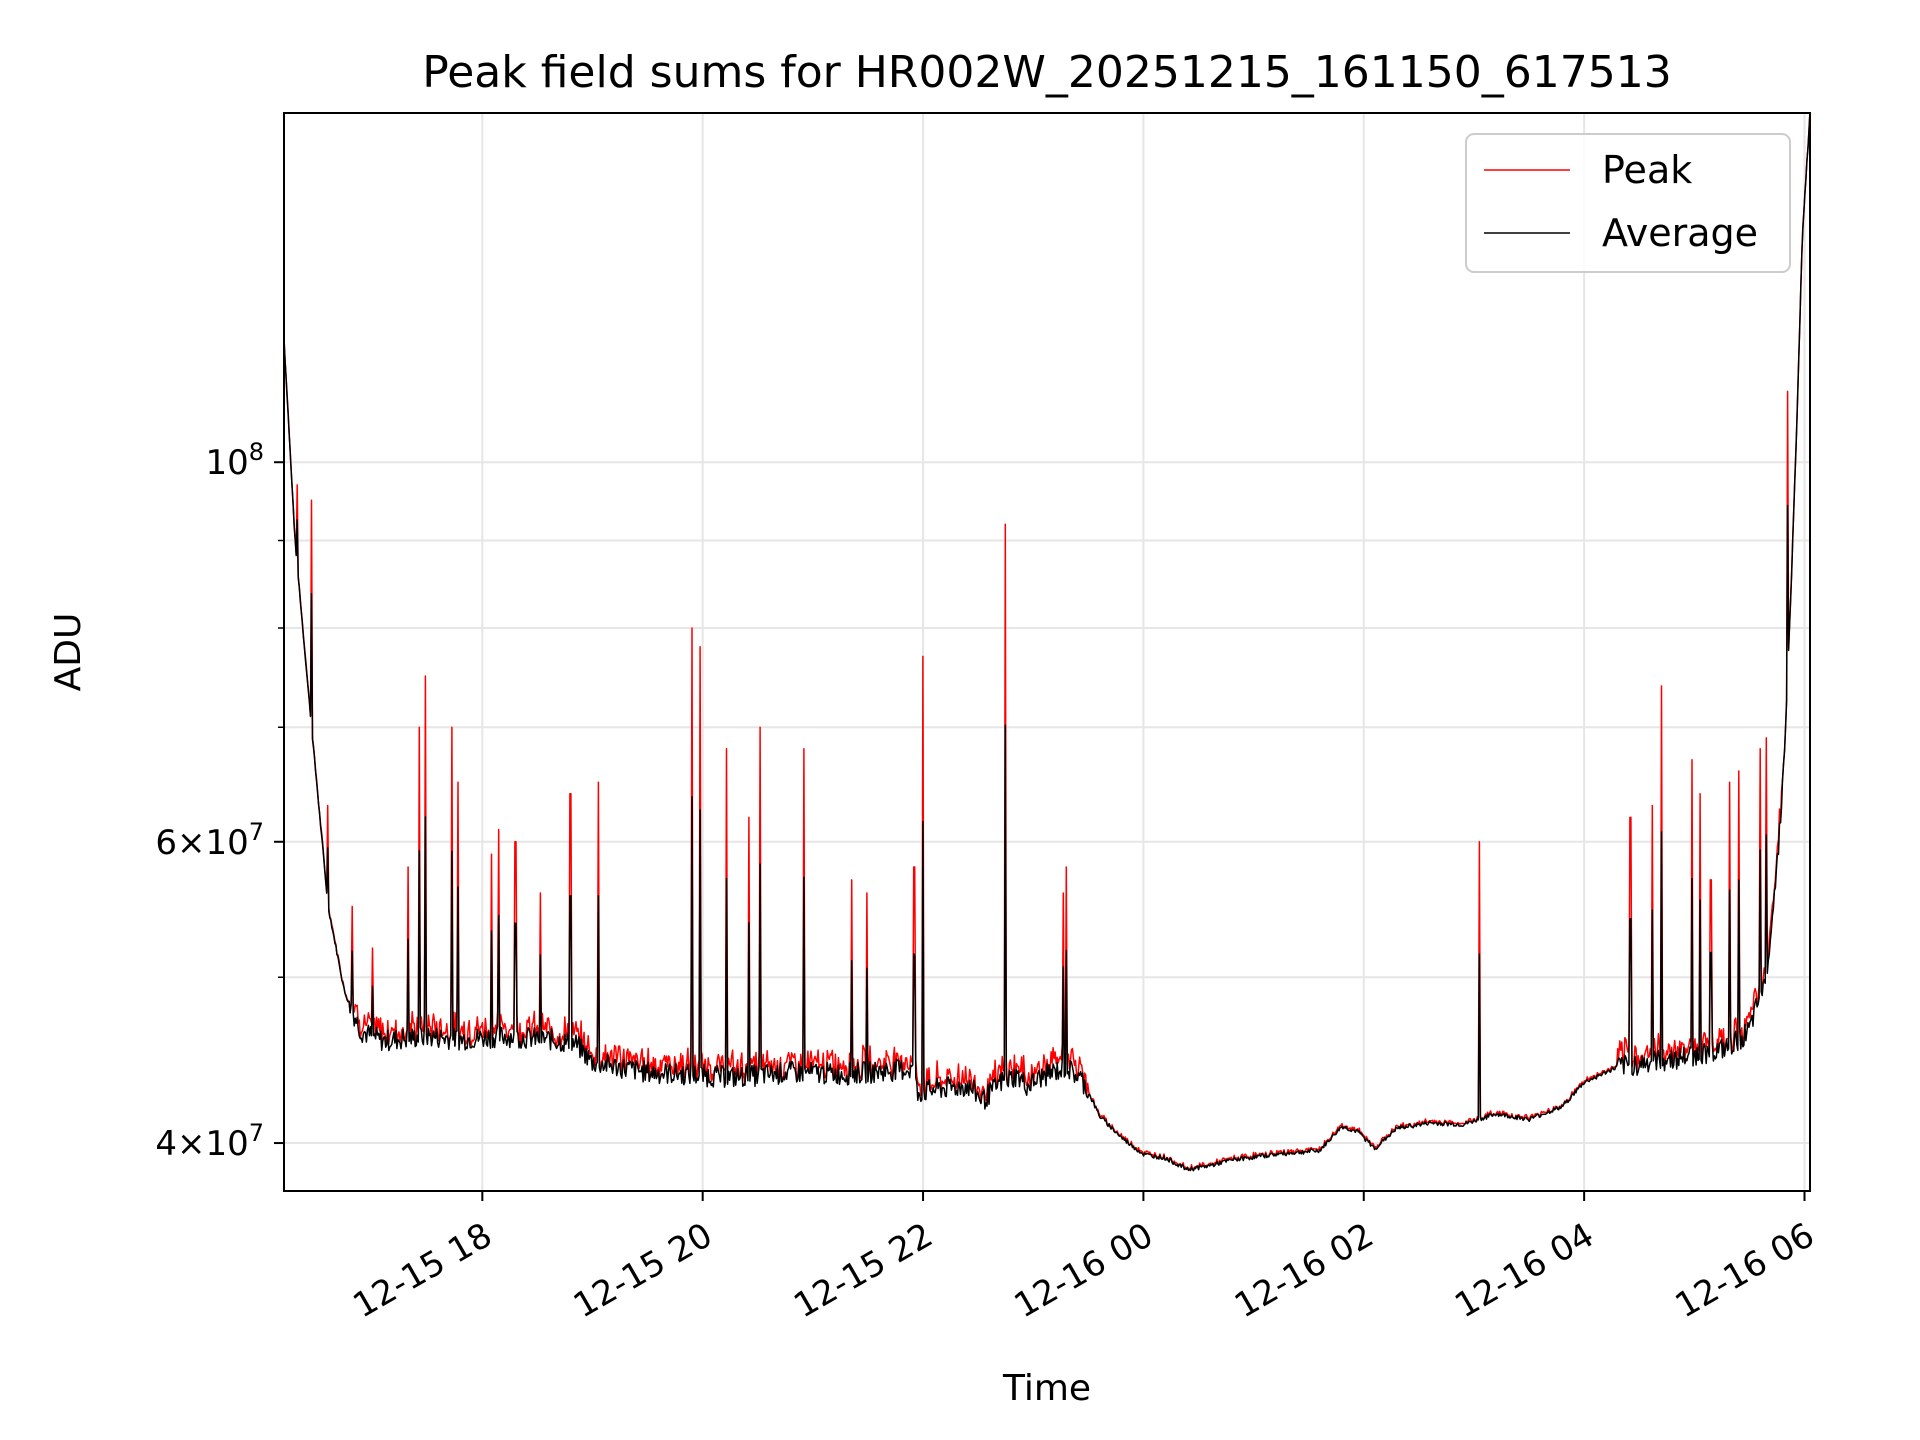  I want to click on legend: Peak Average, so click(1628, 203).